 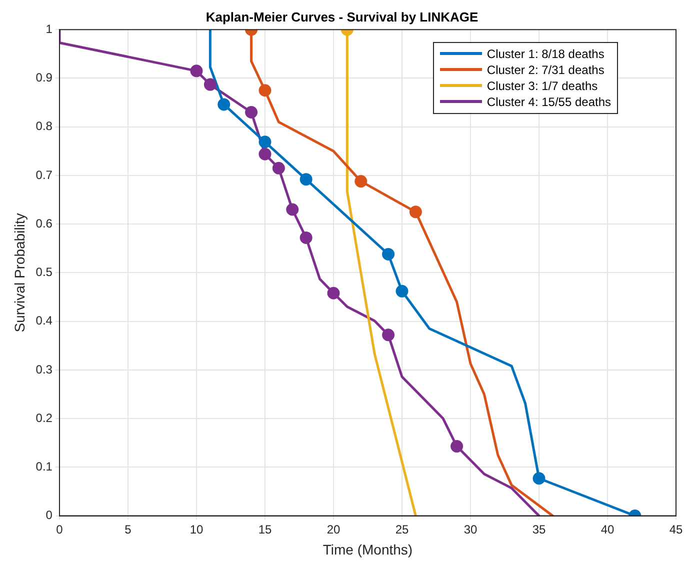 What do you see at coordinates (333, 529) in the screenshot?
I see `x-tick-label: 20` at bounding box center [333, 529].